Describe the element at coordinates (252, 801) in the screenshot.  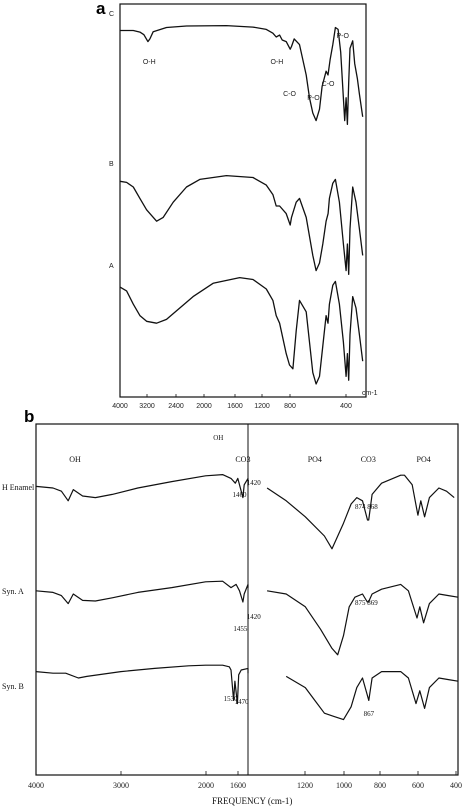
I see `panel-b-x-axis-title: FREQUENCY (cm-1)` at that location.